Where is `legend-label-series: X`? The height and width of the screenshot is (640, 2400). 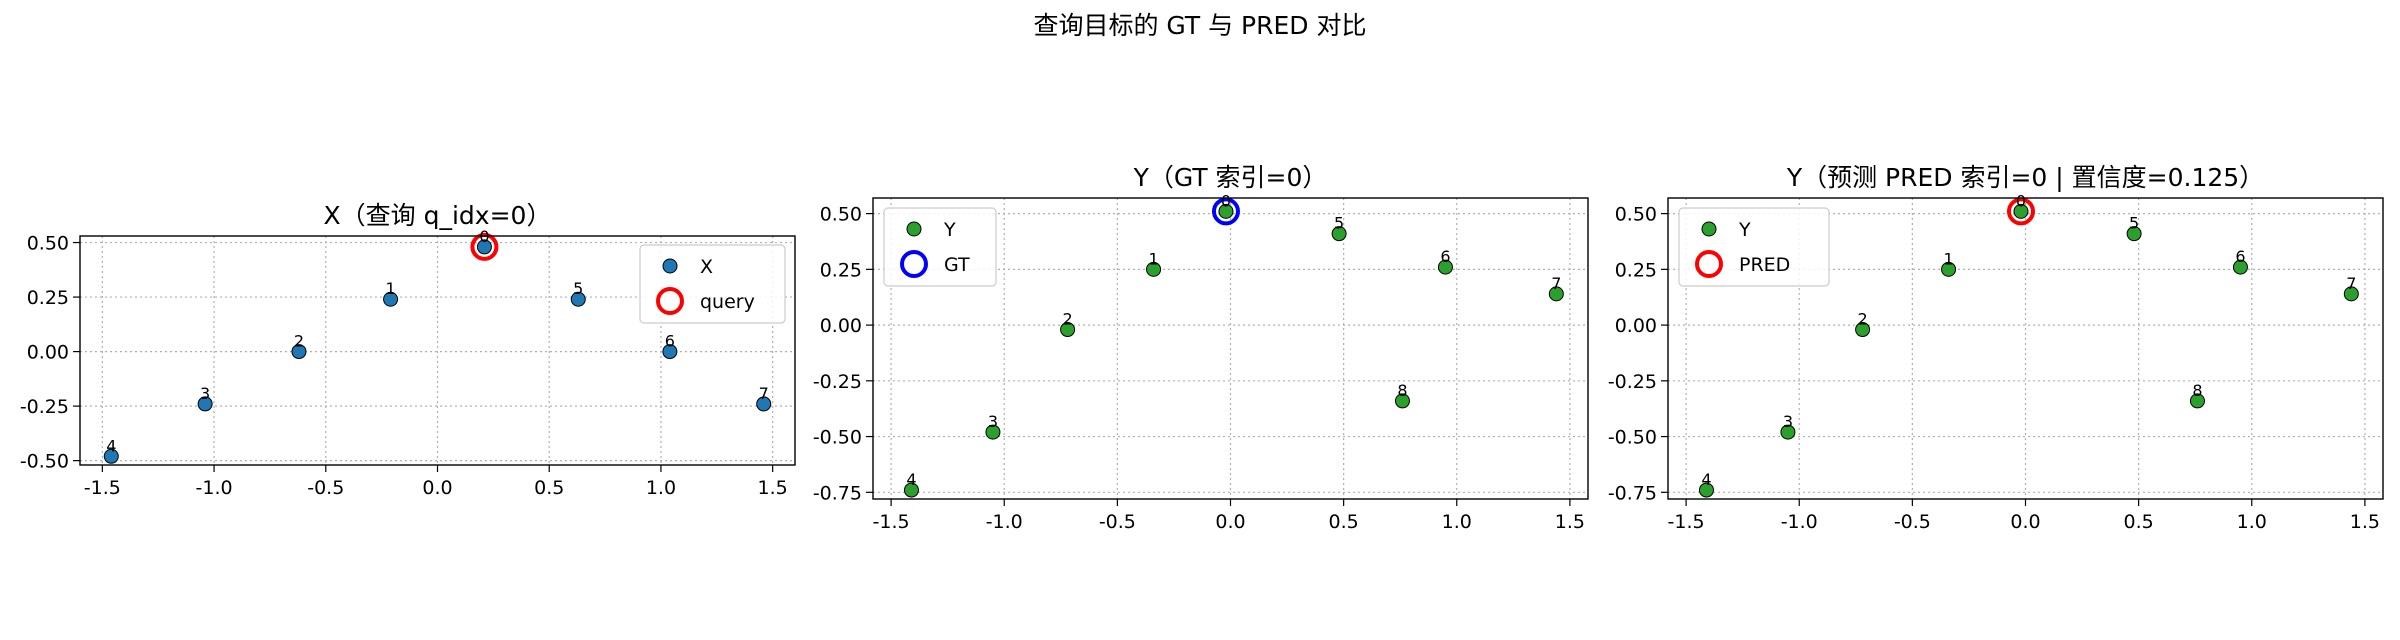 legend-label-series: X is located at coordinates (706, 267).